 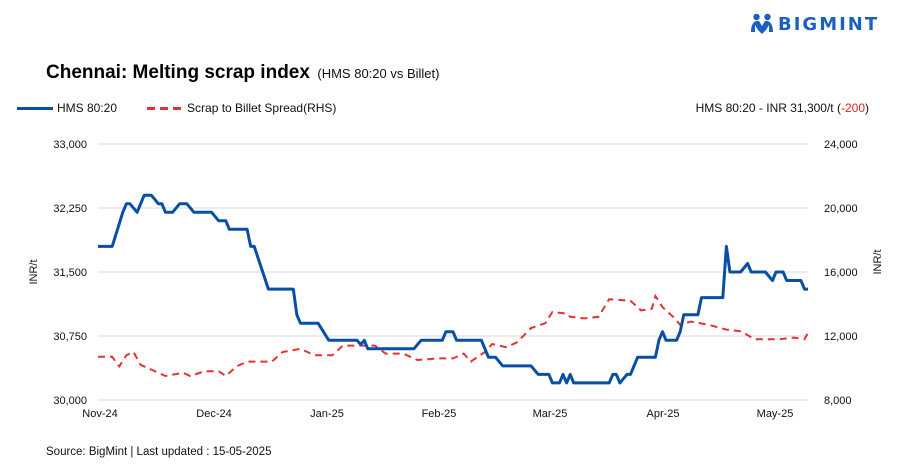 I want to click on right-tick-label: 12,000, so click(x=841, y=337).